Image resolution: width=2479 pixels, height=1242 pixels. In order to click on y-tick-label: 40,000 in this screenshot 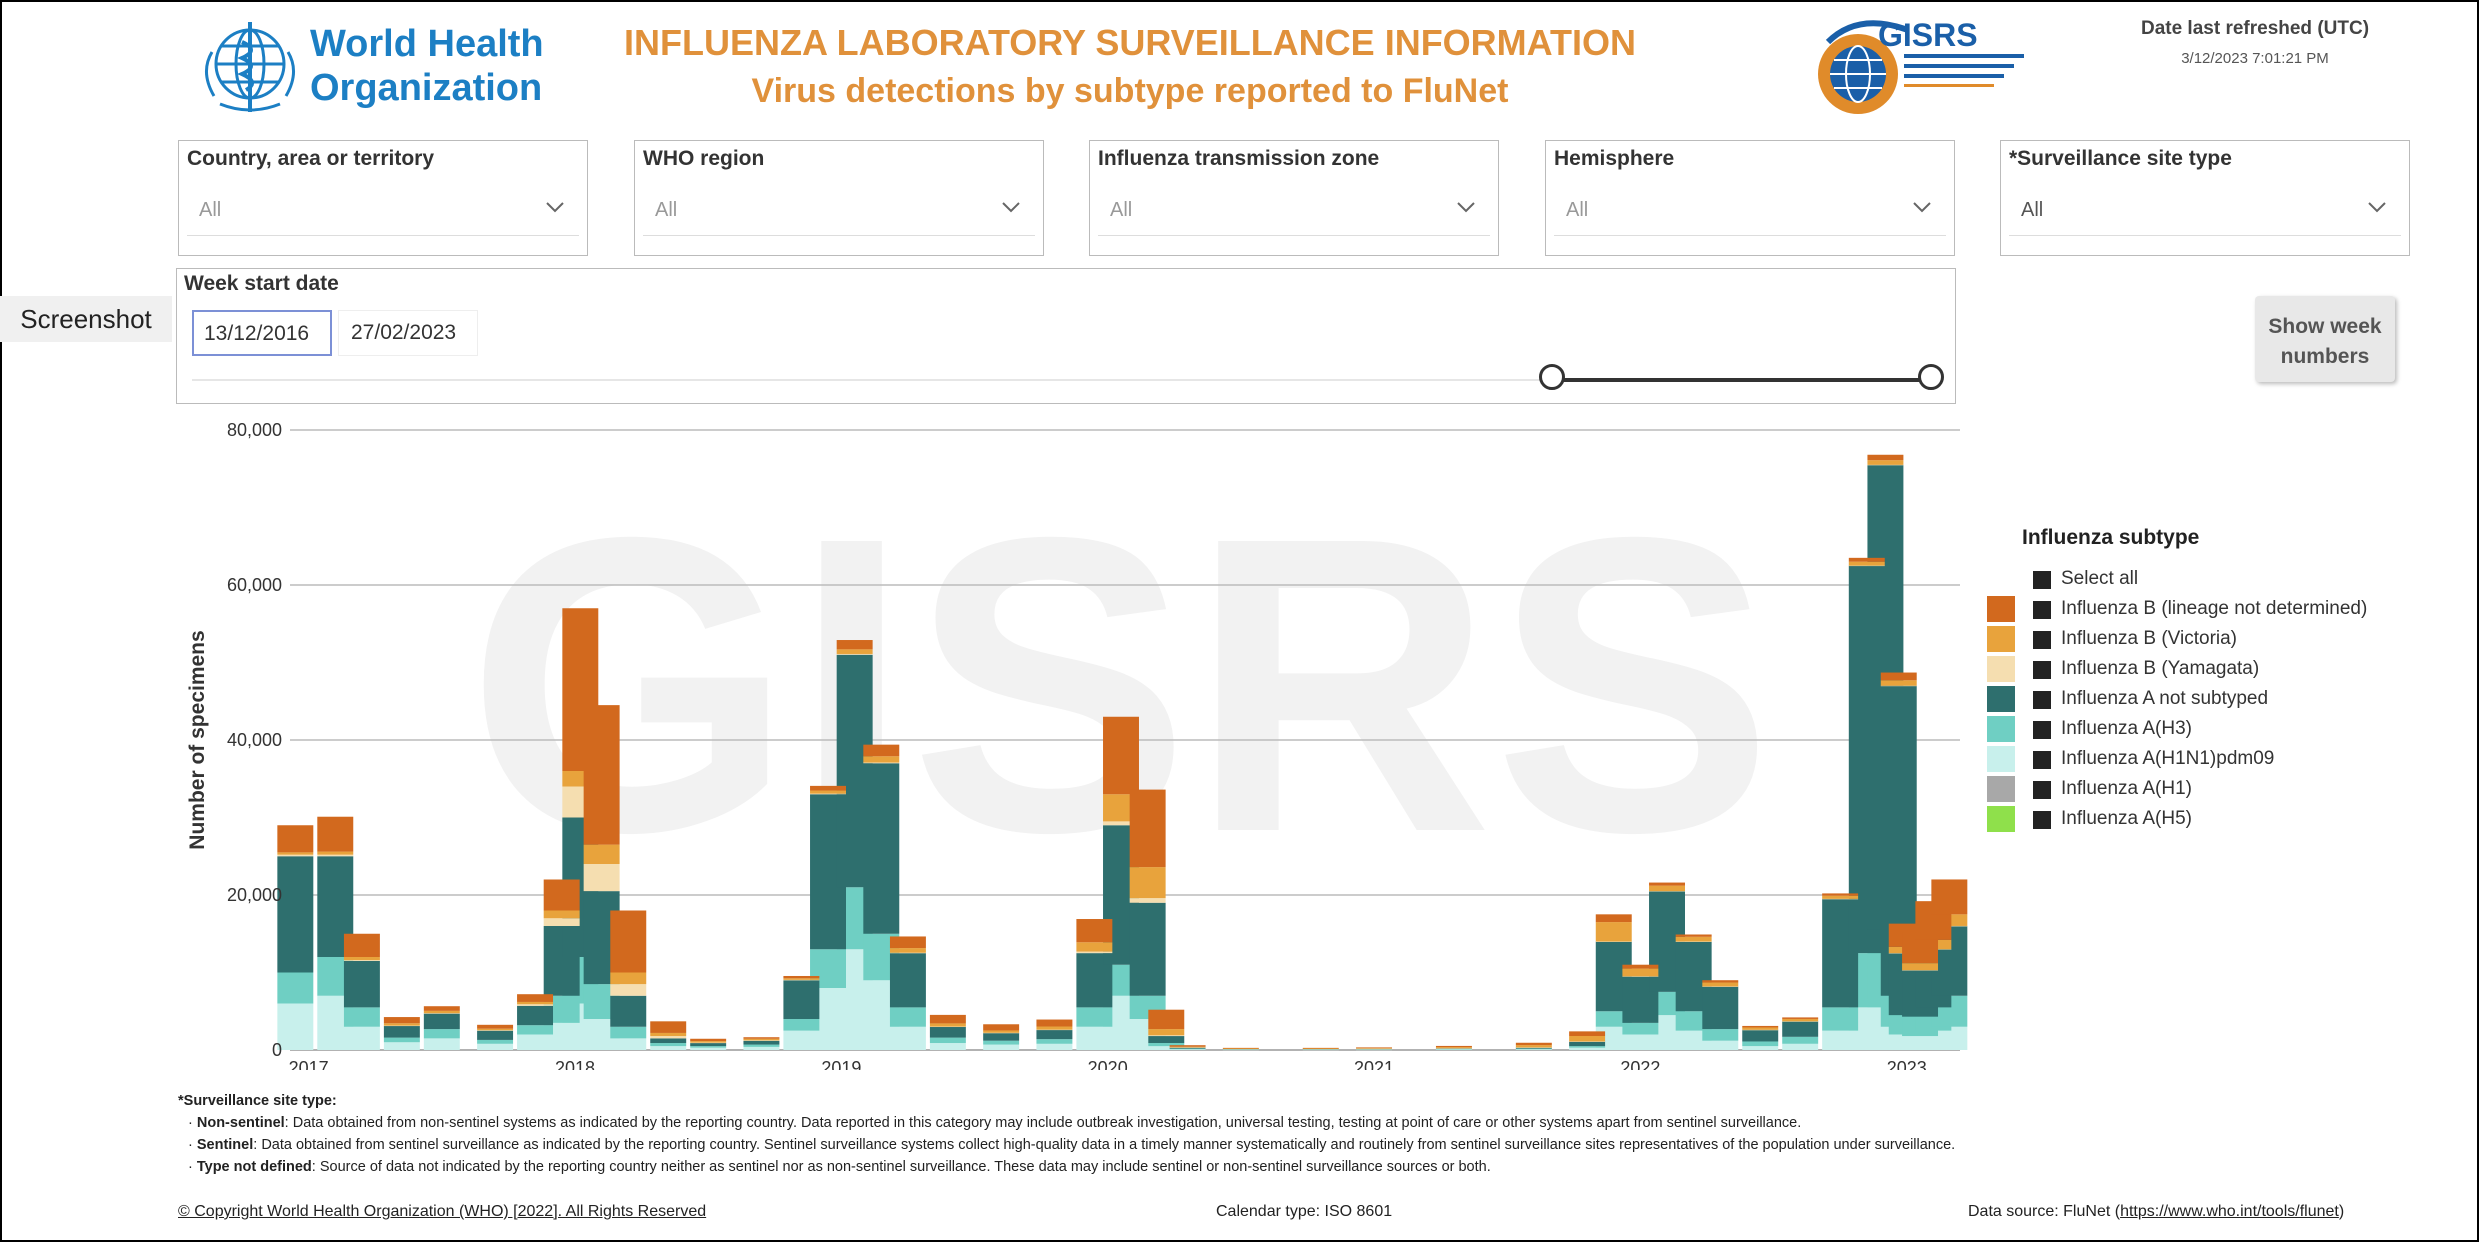, I will do `click(254, 740)`.